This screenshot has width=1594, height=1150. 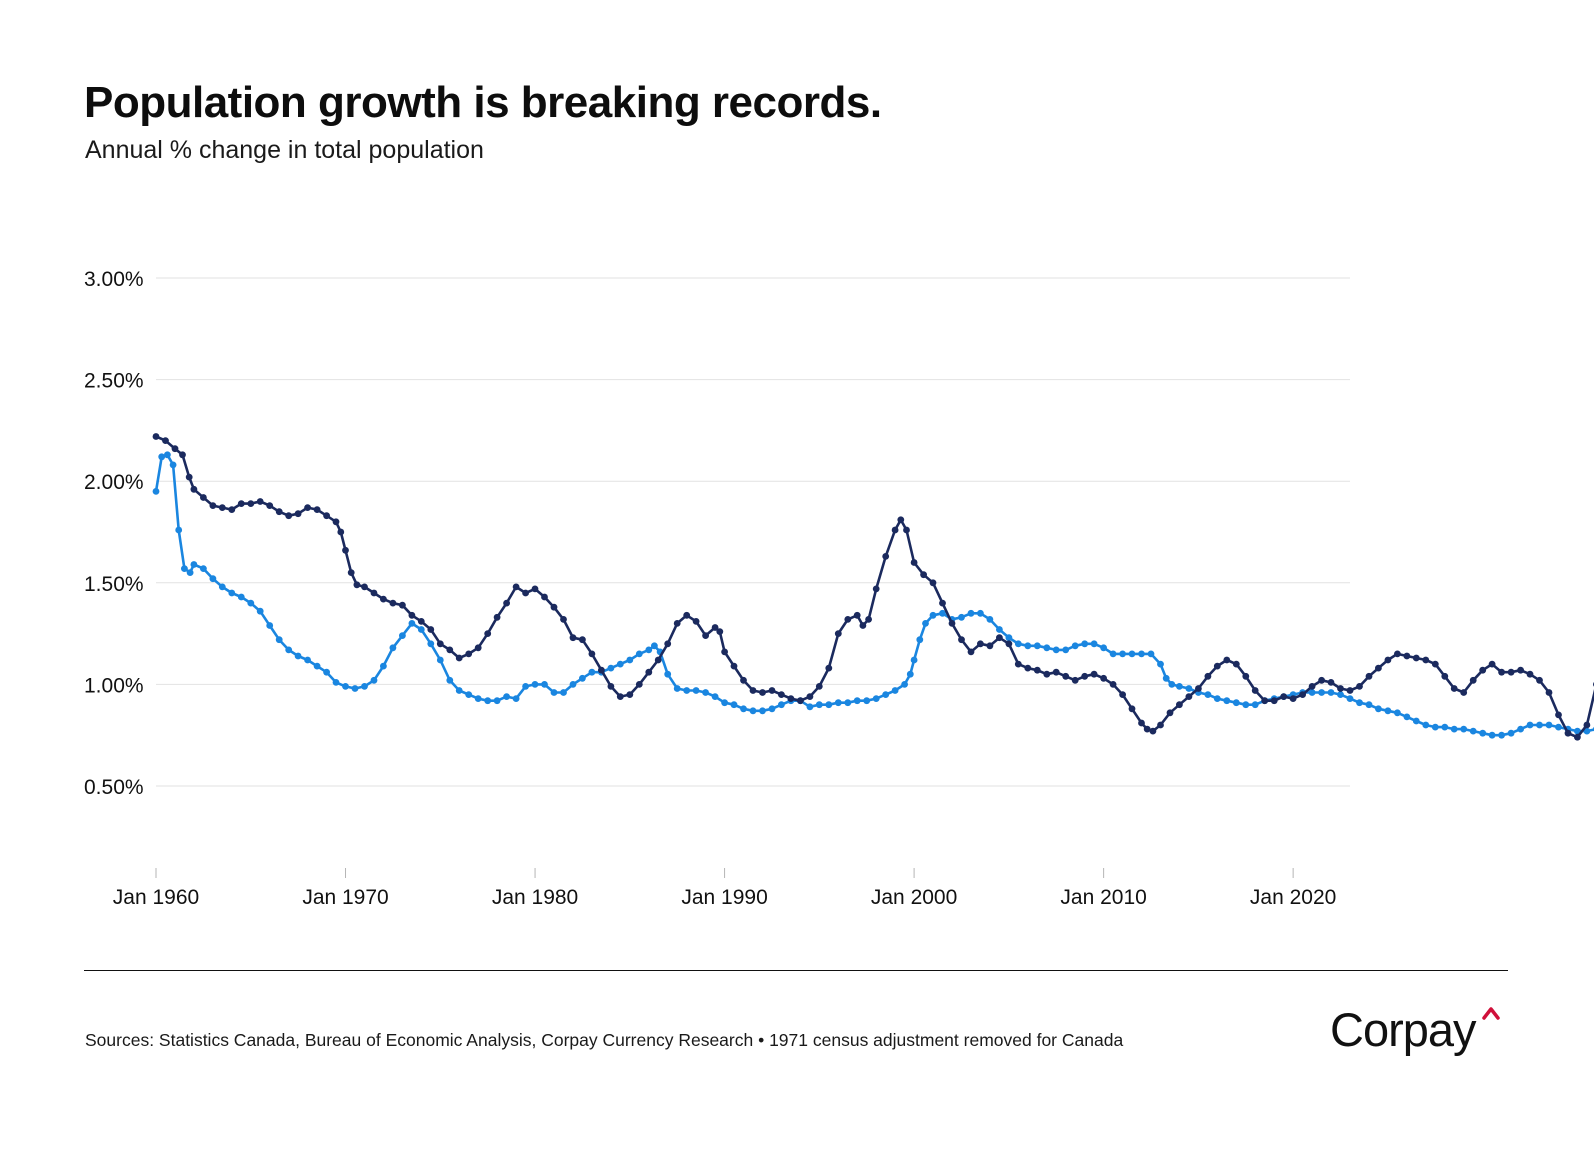 I want to click on y-tick-label: 1.50%, so click(x=114, y=584).